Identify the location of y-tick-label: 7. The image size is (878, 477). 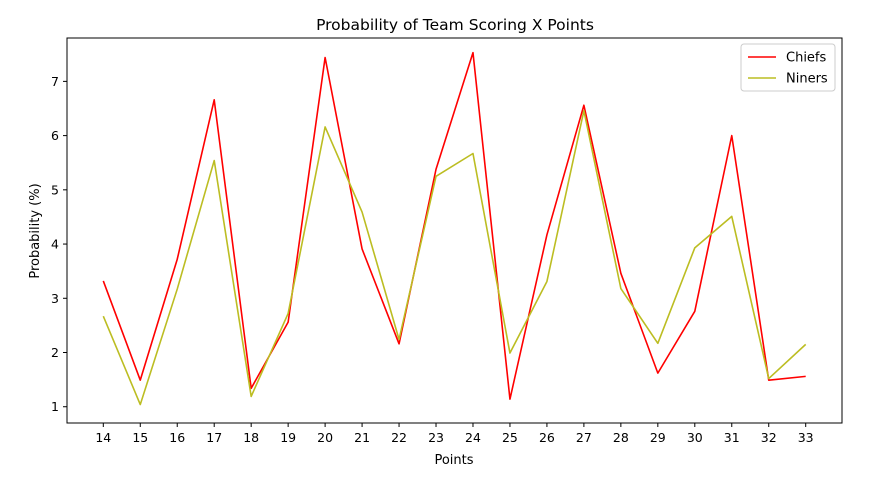
(55, 81).